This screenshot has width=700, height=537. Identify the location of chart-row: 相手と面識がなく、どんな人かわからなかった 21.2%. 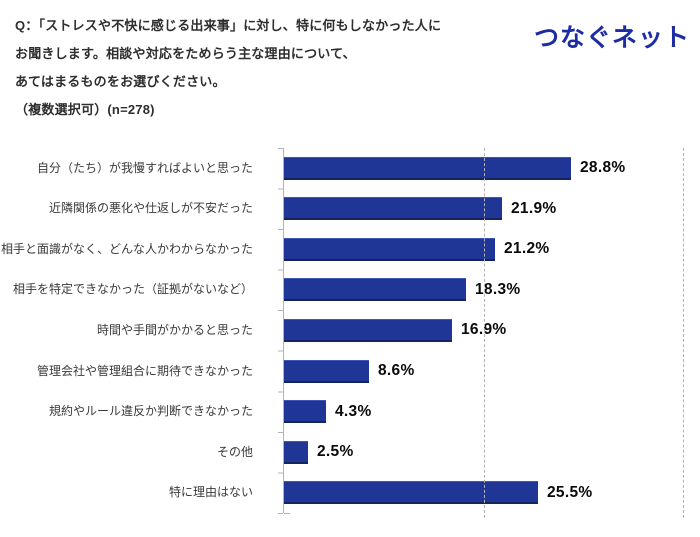
(350, 249).